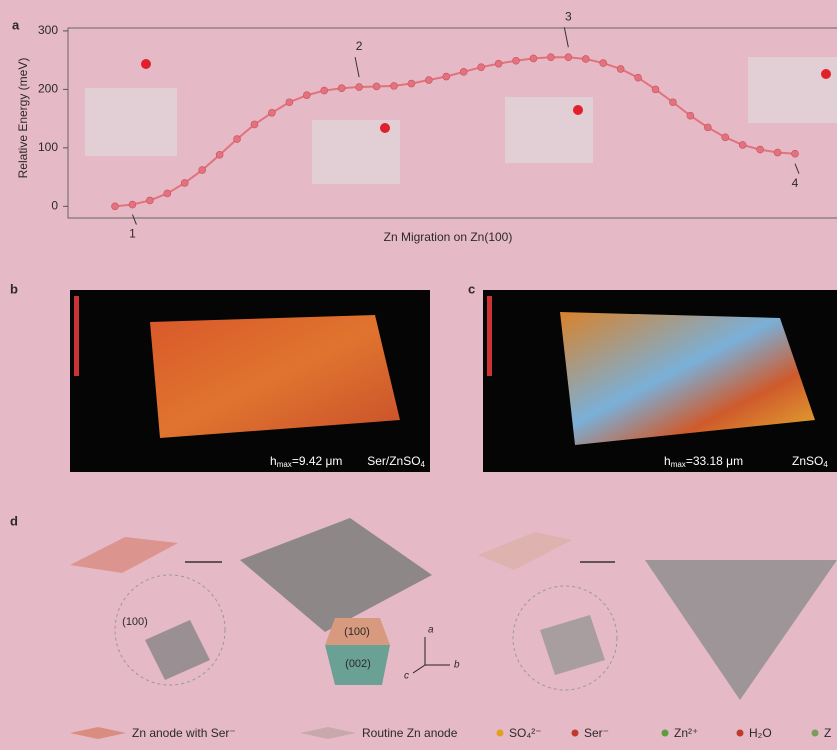 The image size is (837, 750). What do you see at coordinates (457, 665) in the screenshot?
I see `axis-label: b` at bounding box center [457, 665].